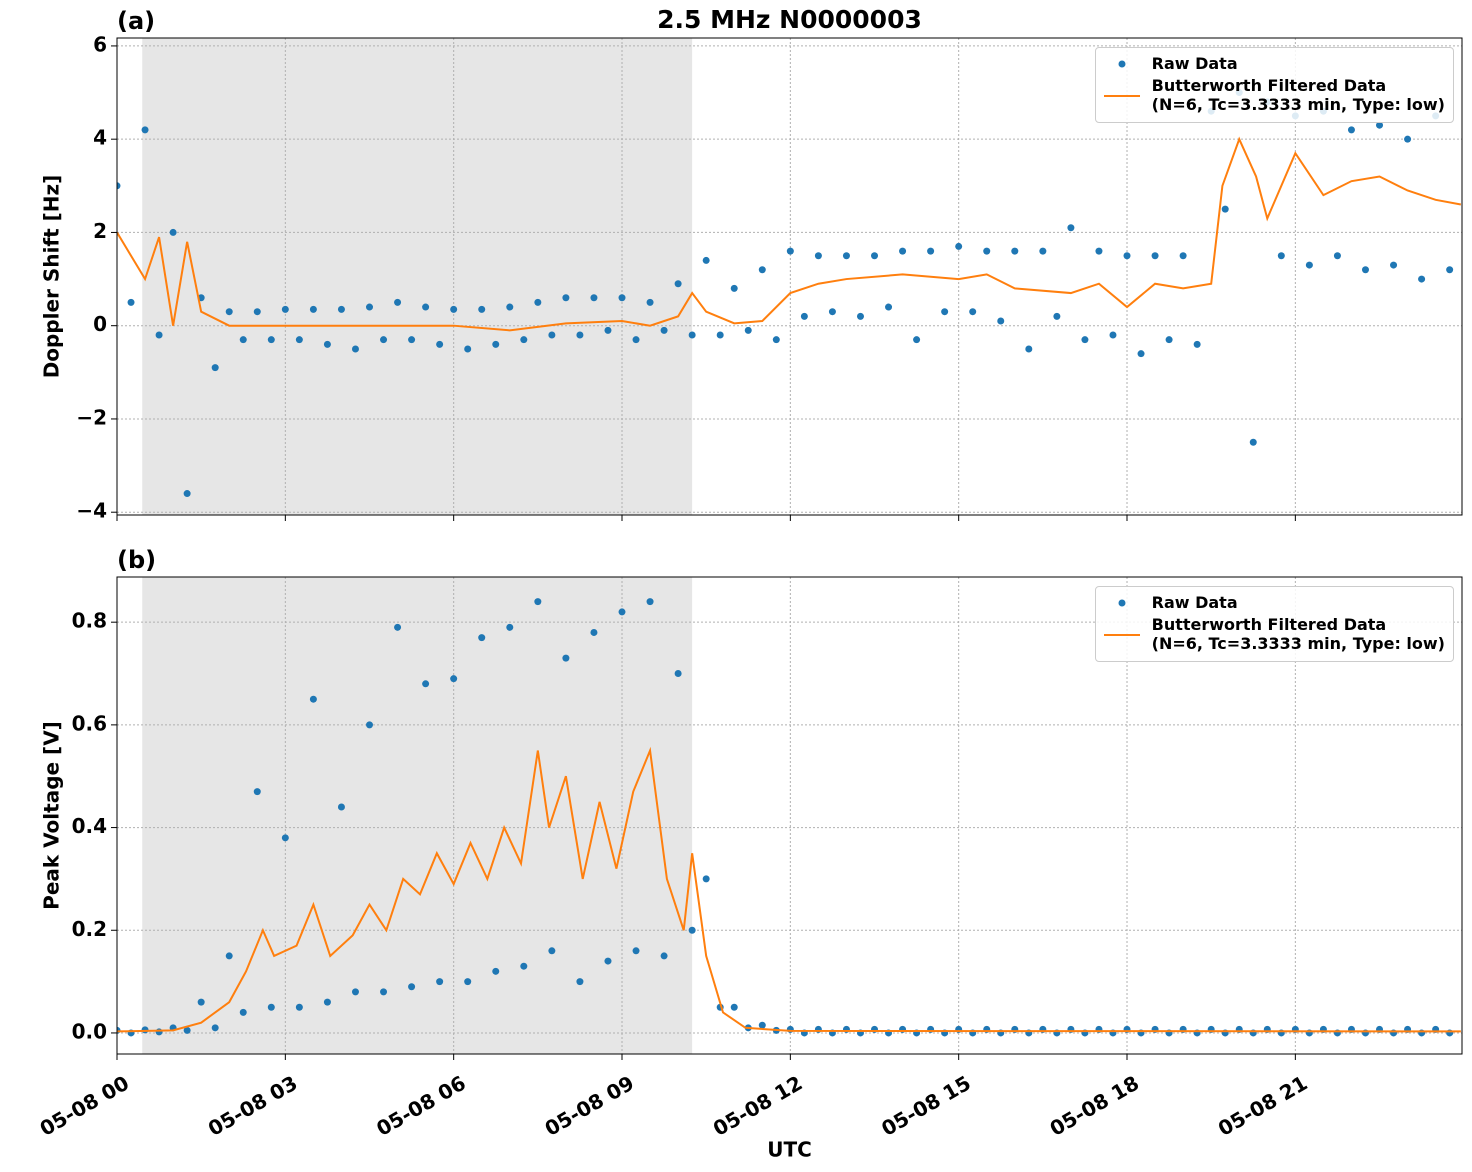 This screenshot has width=1472, height=1172. Describe the element at coordinates (1095, 1106) in the screenshot. I see `x-tick-label: 05-08 18` at that location.